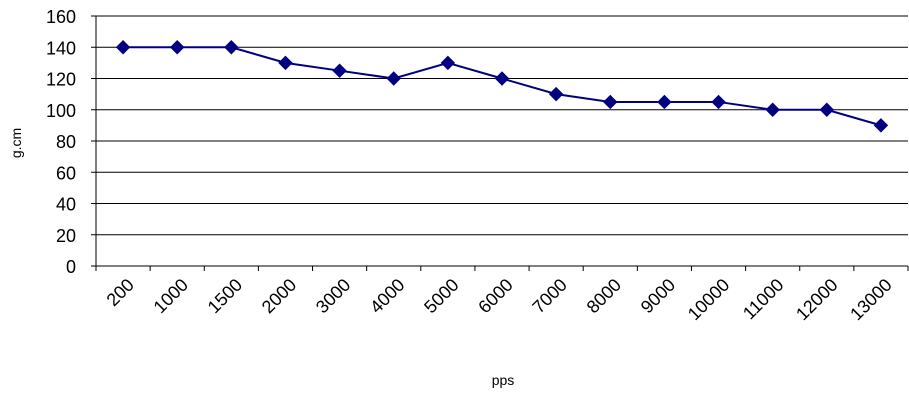 The height and width of the screenshot is (394, 909). What do you see at coordinates (871, 300) in the screenshot?
I see `x-tick-label: 13000` at bounding box center [871, 300].